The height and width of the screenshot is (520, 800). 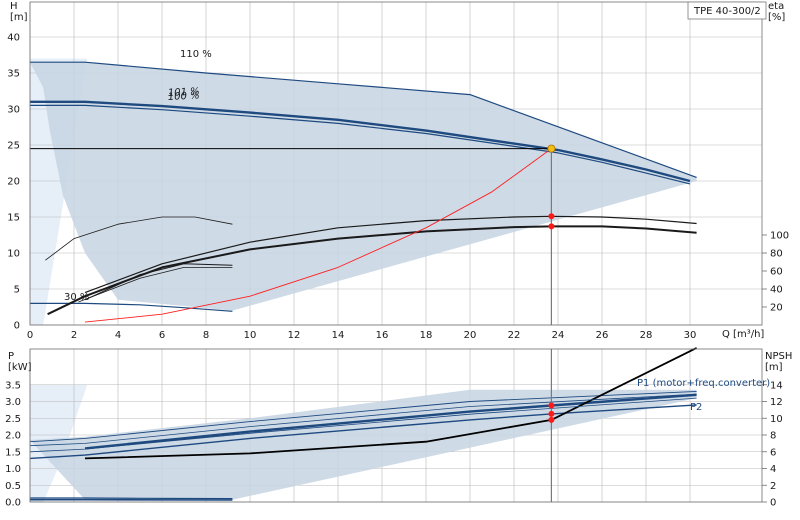 I want to click on top-y-tick-label: 40, so click(x=13, y=38).